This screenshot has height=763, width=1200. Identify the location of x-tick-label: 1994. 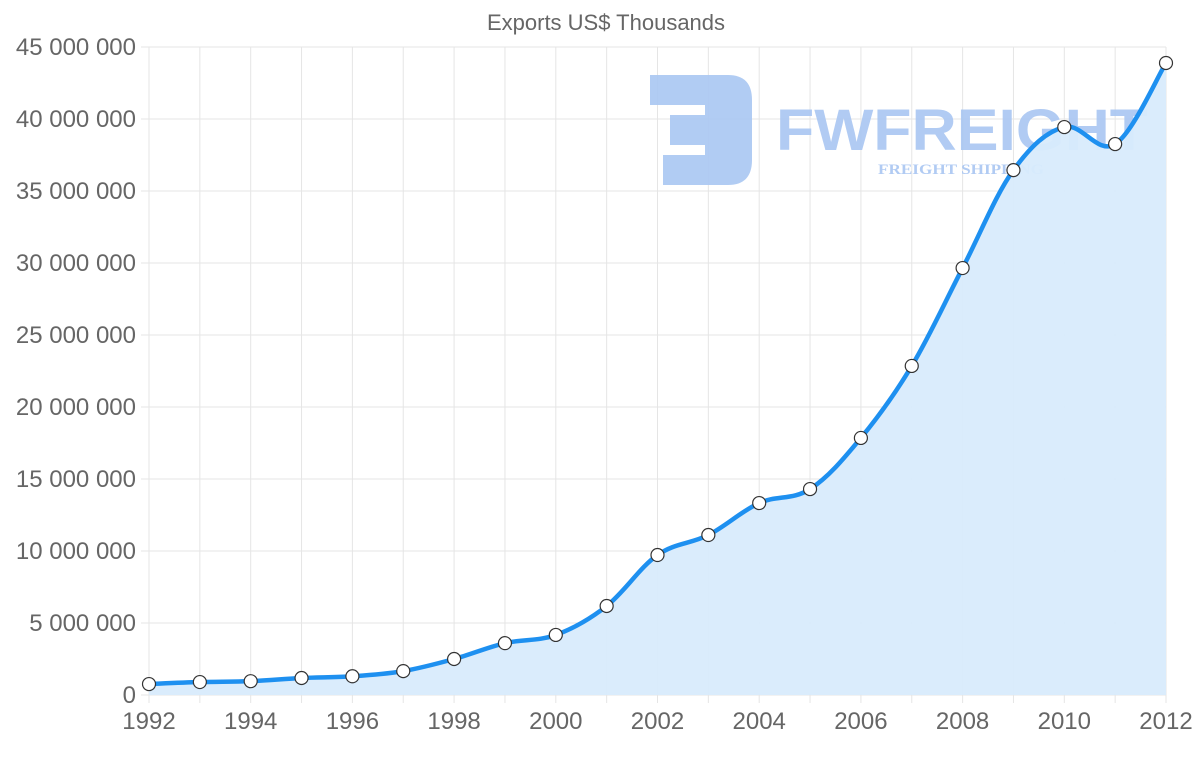
(250, 721).